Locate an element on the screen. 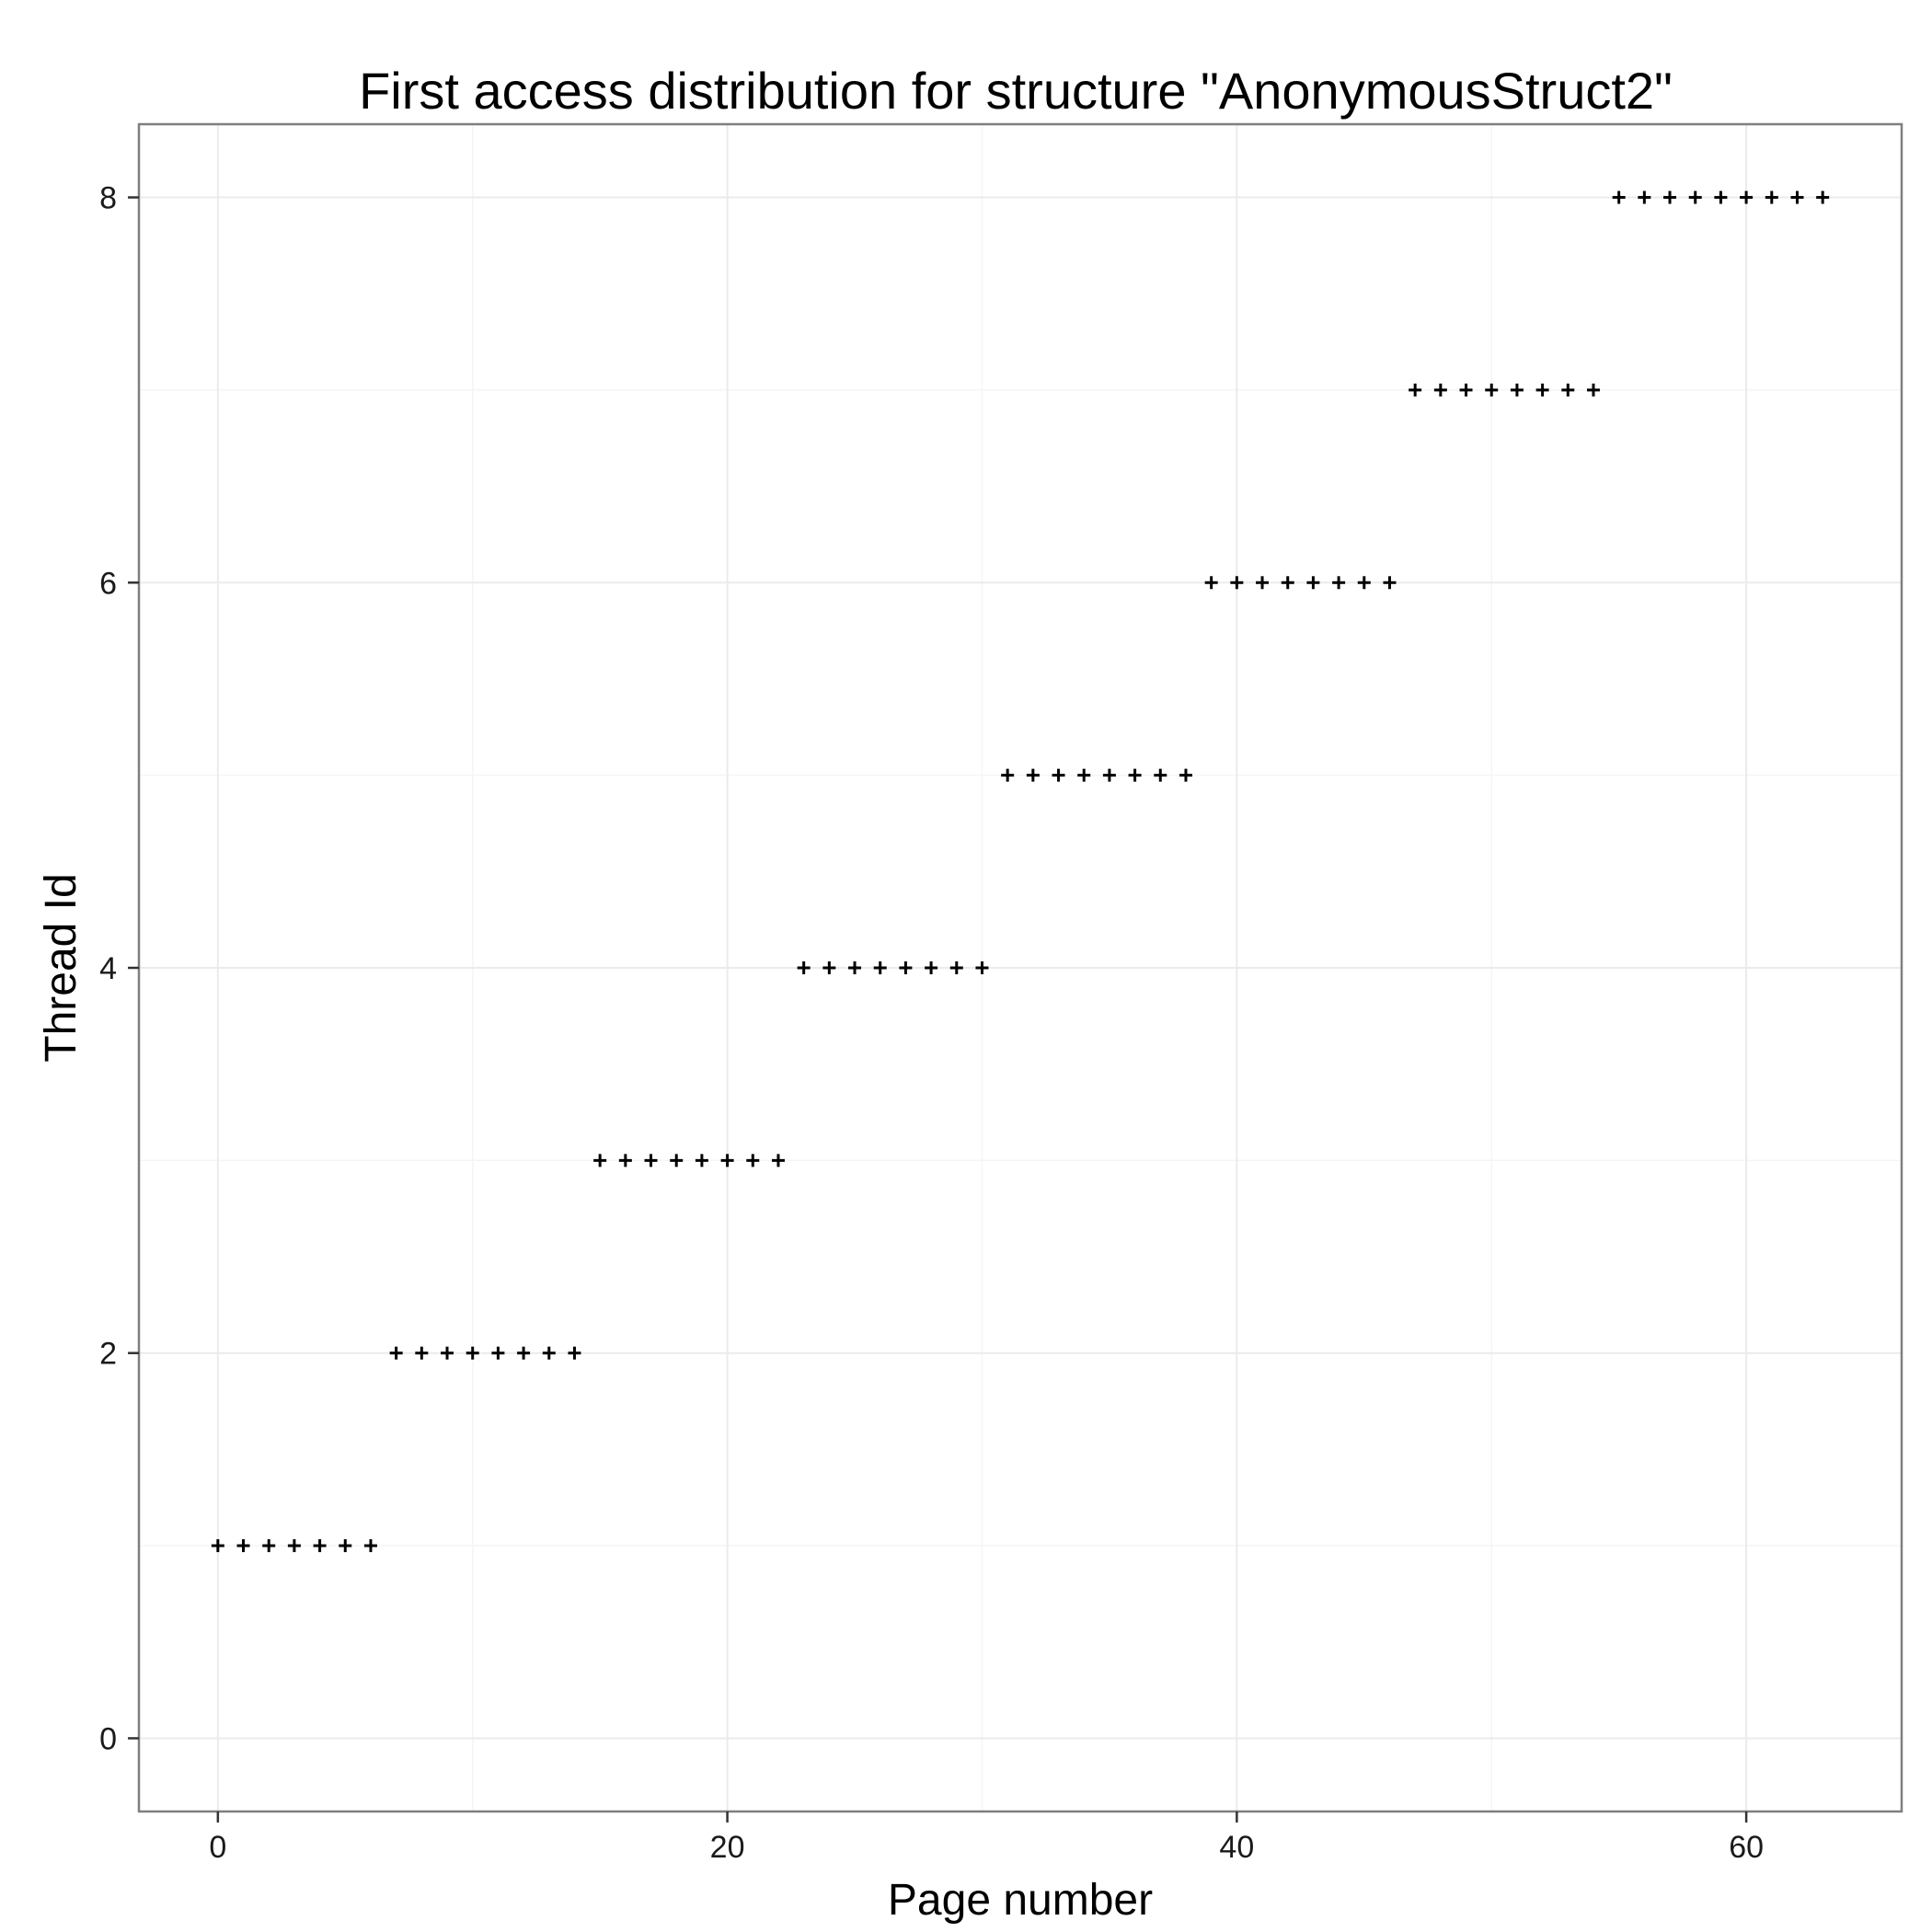 The height and width of the screenshot is (1932, 1932). x-axis-label: Page number is located at coordinates (1020, 1901).